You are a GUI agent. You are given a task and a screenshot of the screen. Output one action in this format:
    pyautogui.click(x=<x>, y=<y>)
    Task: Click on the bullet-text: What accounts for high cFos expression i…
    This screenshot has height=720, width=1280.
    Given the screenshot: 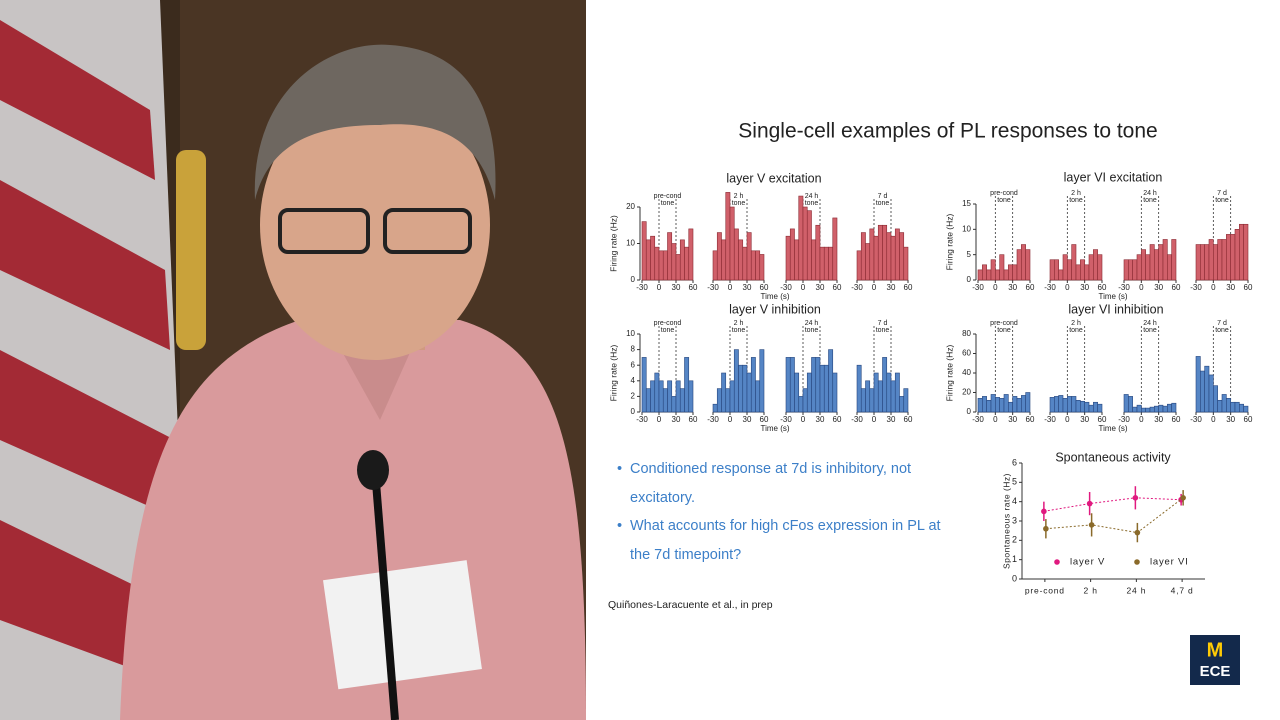 What is the action you would take?
    pyautogui.click(x=785, y=540)
    